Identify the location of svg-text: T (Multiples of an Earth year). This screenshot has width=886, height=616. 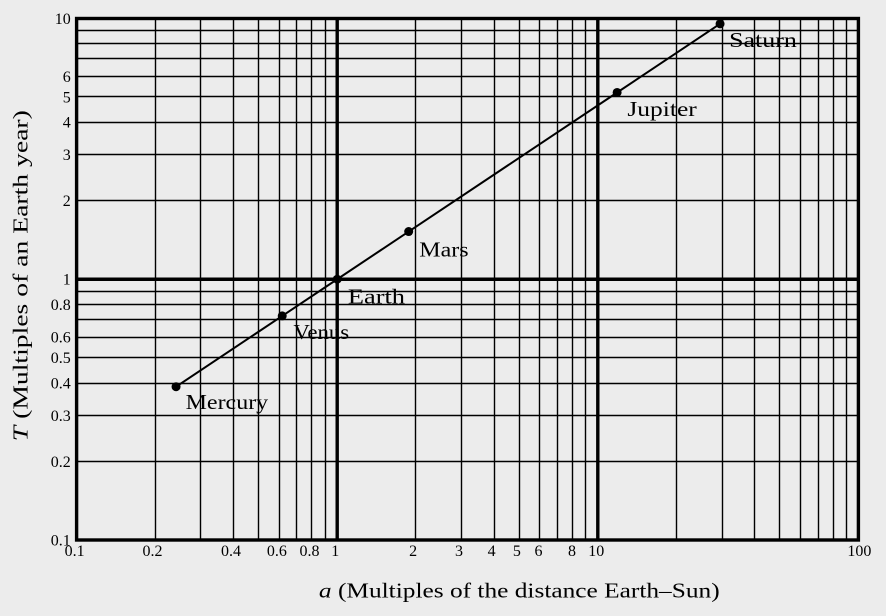
(21, 275).